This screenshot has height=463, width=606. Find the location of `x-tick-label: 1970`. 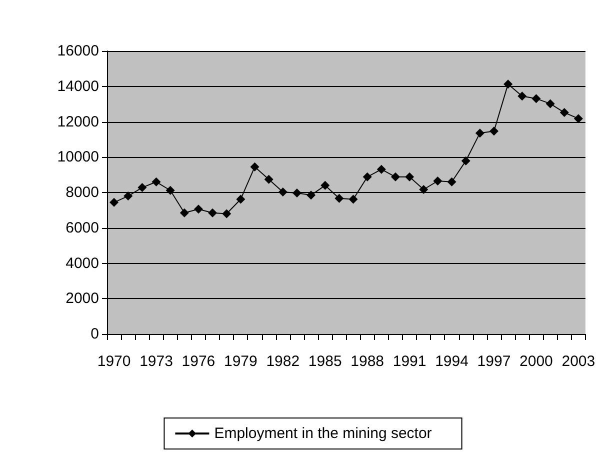

x-tick-label: 1970 is located at coordinates (114, 361).